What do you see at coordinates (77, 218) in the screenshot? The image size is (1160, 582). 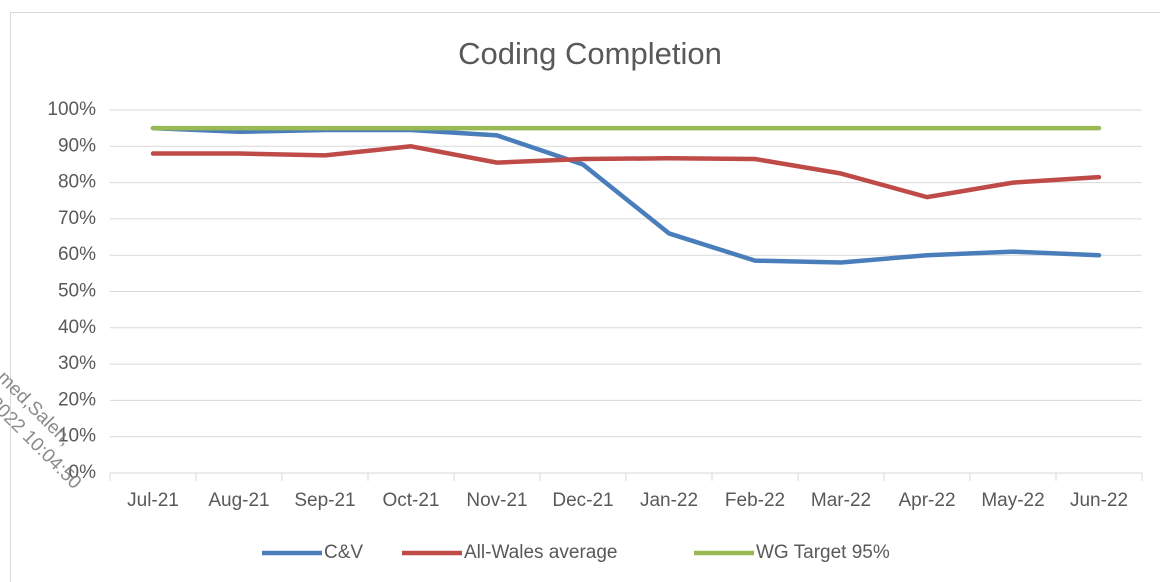 I see `y-tick-label: 70%` at bounding box center [77, 218].